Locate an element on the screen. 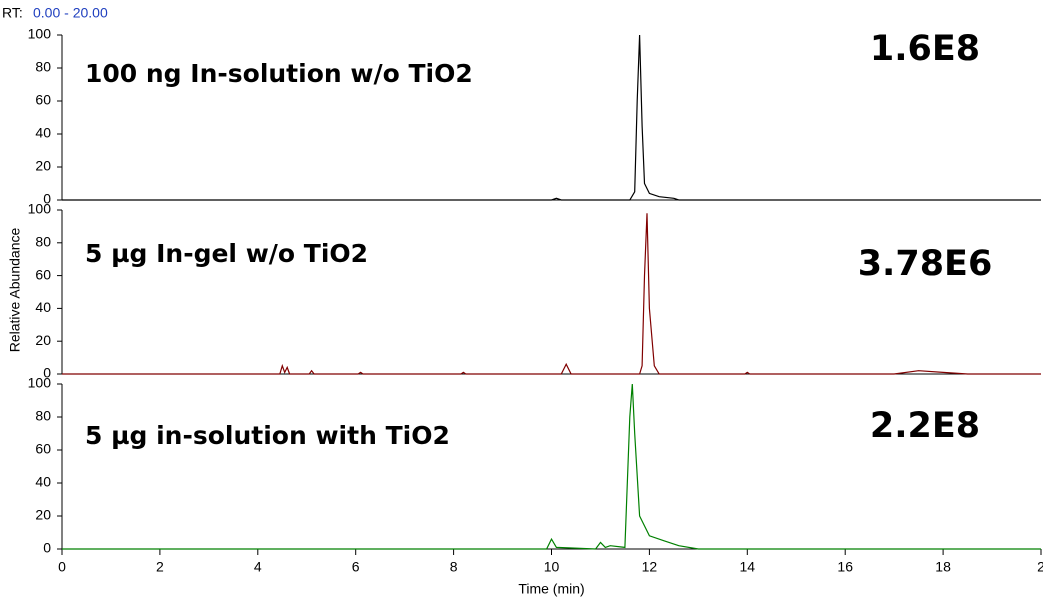  x-axis-label: Time (min) is located at coordinates (551, 589).